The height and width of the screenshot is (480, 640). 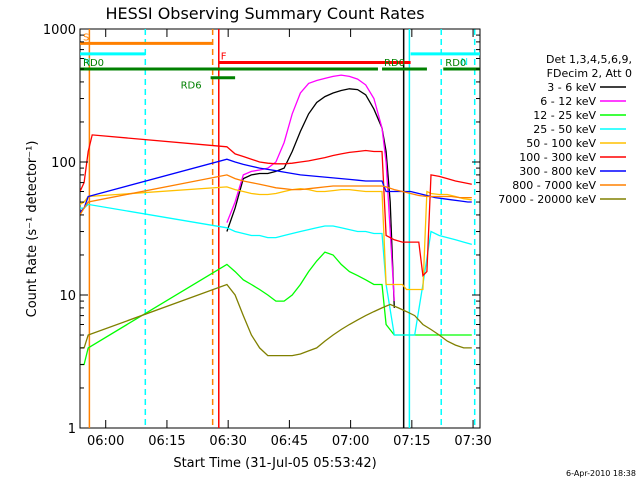 I want to click on timestamp: 6-Apr-2010 18:38, so click(x=601, y=473).